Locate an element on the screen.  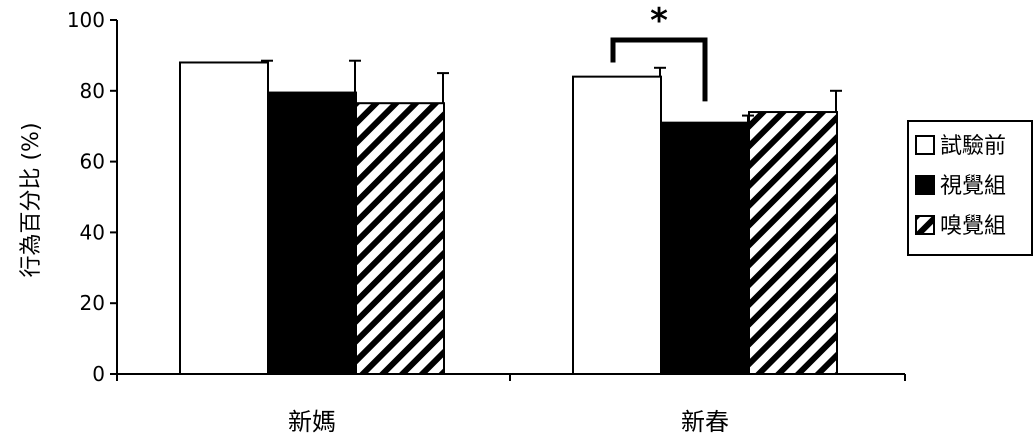
y-tick-label: 60 is located at coordinates (92, 162).